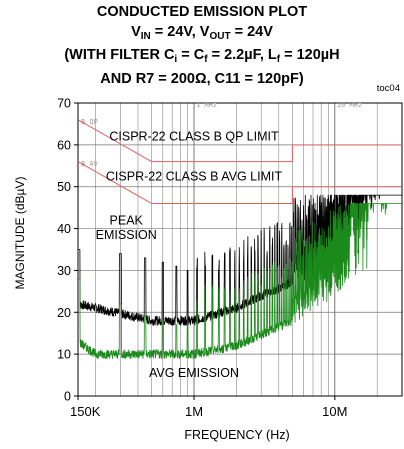  What do you see at coordinates (206, 105) in the screenshot?
I see `instrument-label: 1 MHz` at bounding box center [206, 105].